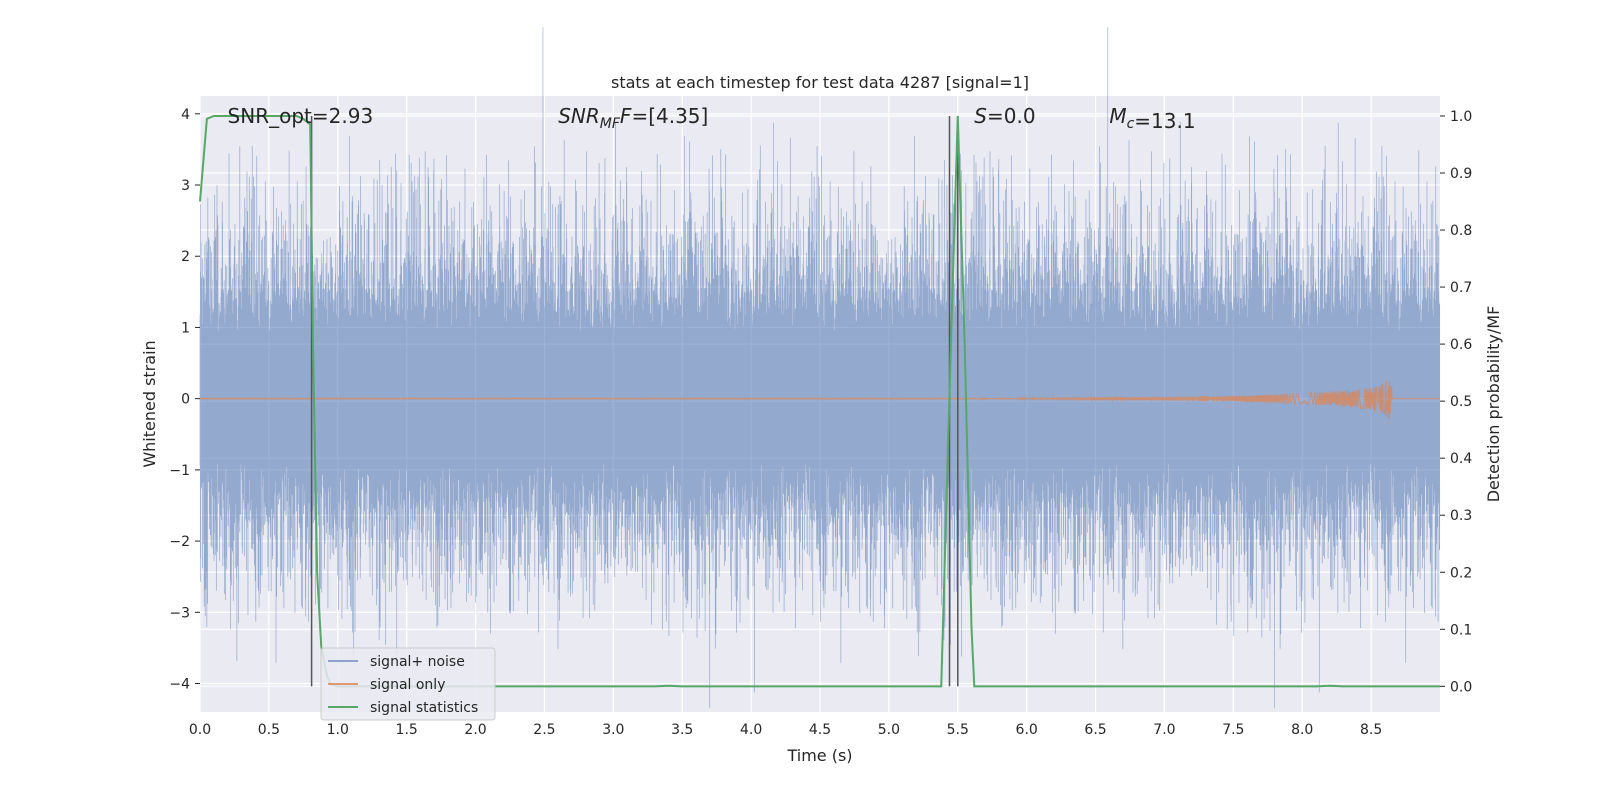  What do you see at coordinates (1461, 687) in the screenshot?
I see `y2-tick-label: 0.0` at bounding box center [1461, 687].